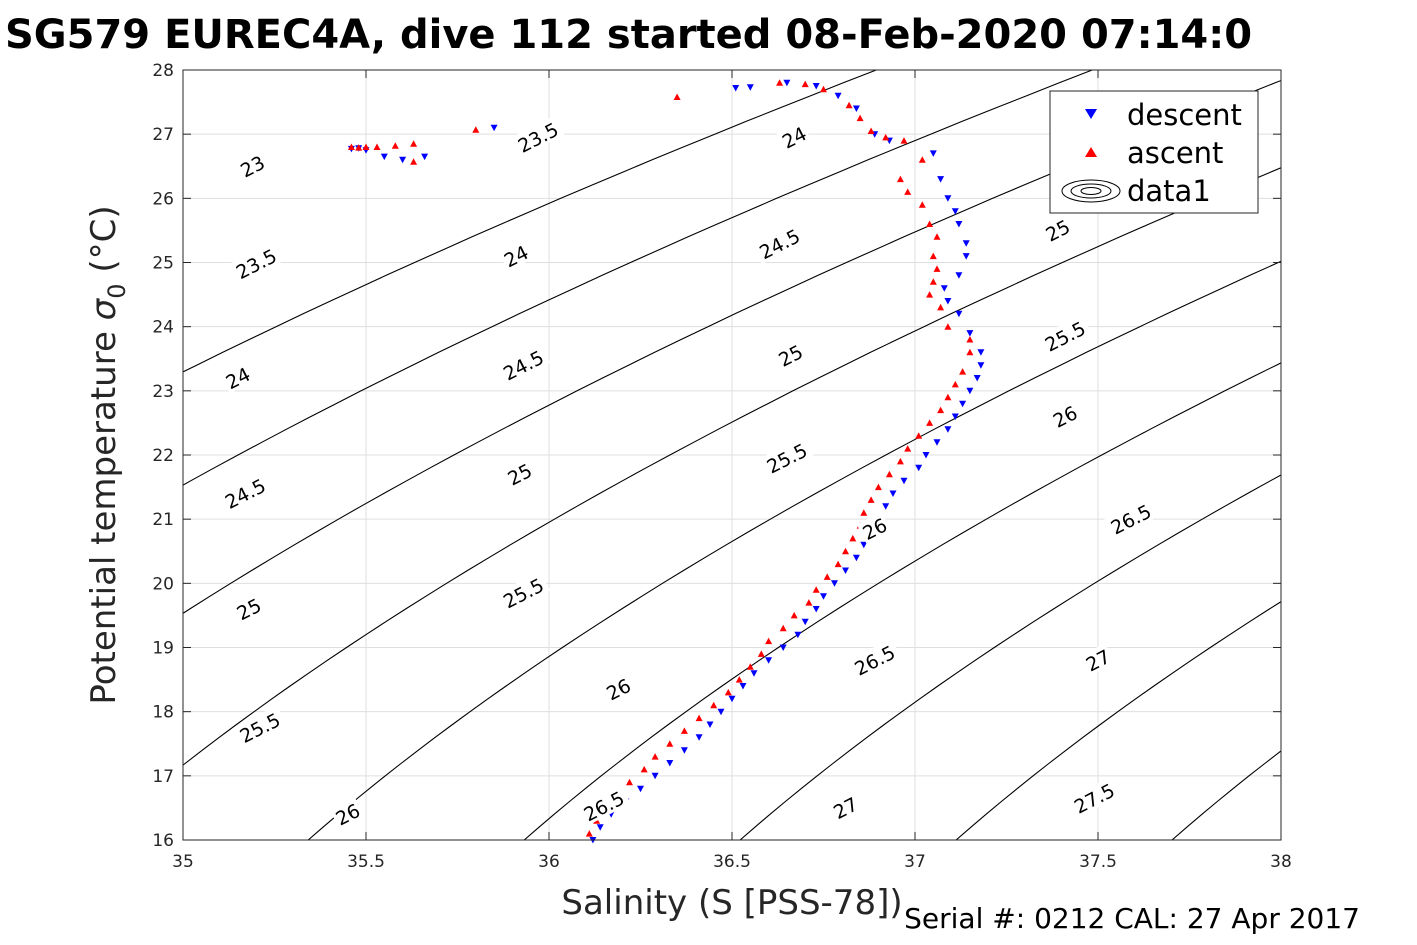 This screenshot has width=1417, height=945. I want to click on x-tick-label: 35, so click(183, 862).